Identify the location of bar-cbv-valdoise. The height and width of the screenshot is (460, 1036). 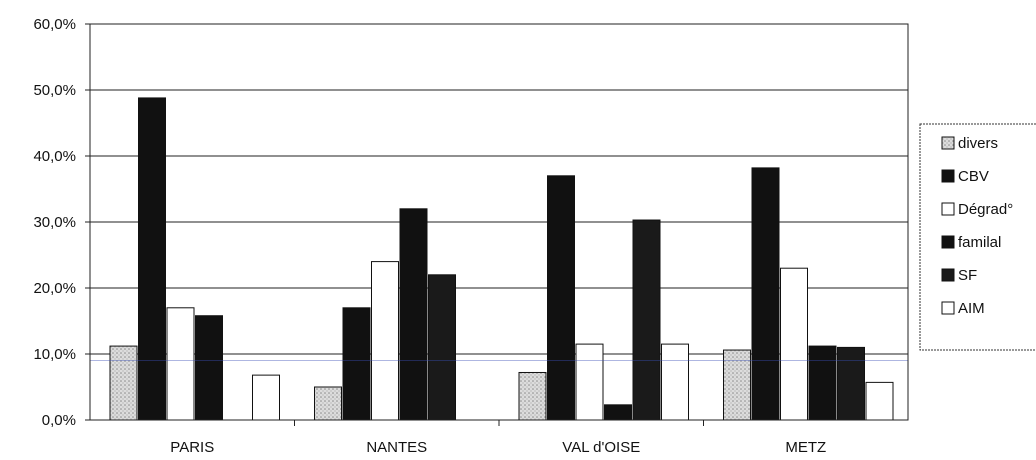
(561, 298).